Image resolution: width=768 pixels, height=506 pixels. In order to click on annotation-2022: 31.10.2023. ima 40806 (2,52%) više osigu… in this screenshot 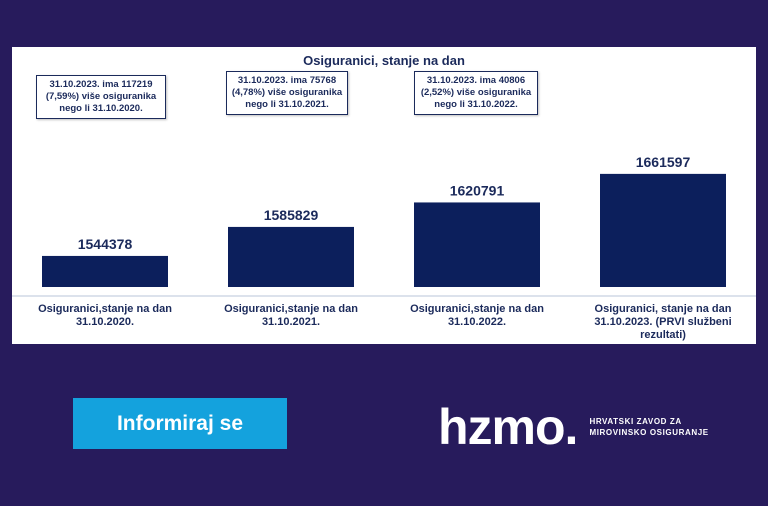, I will do `click(476, 93)`.